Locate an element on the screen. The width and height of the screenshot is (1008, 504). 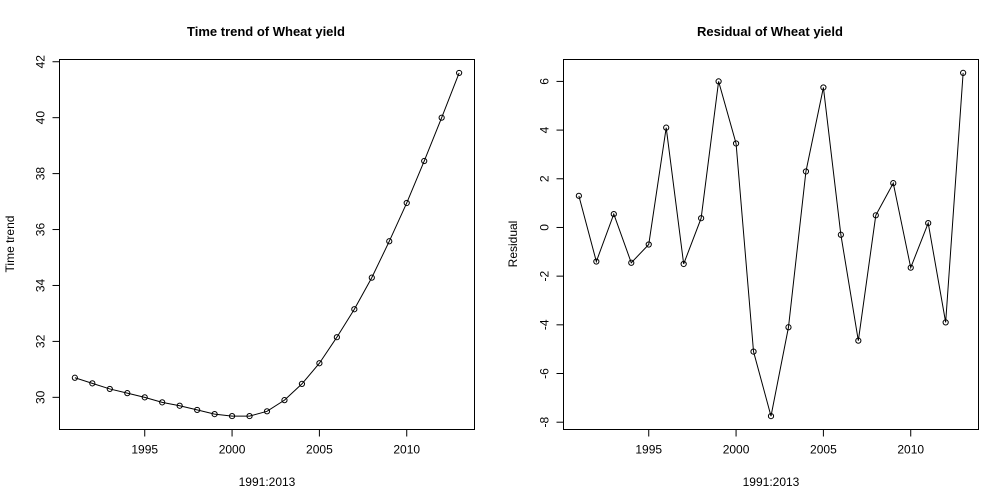
residual-x-tick-label: 2005 is located at coordinates (823, 450).